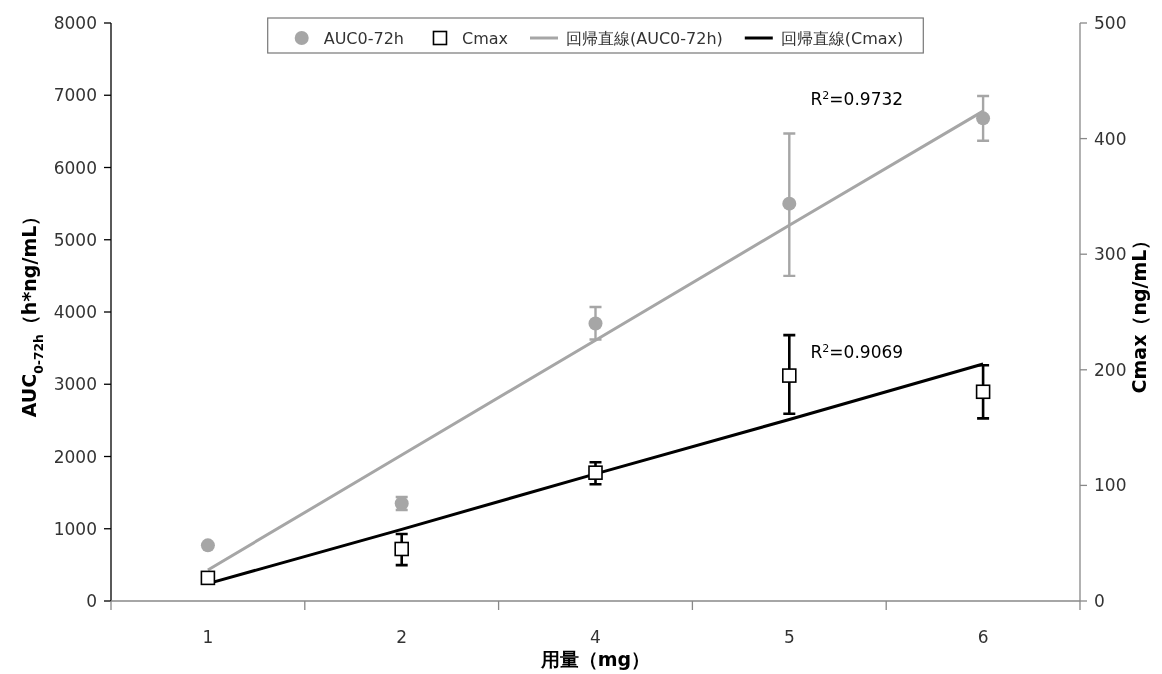 The height and width of the screenshot is (674, 1162). What do you see at coordinates (363, 38) in the screenshot?
I see `legend-label: AUC0-72h` at bounding box center [363, 38].